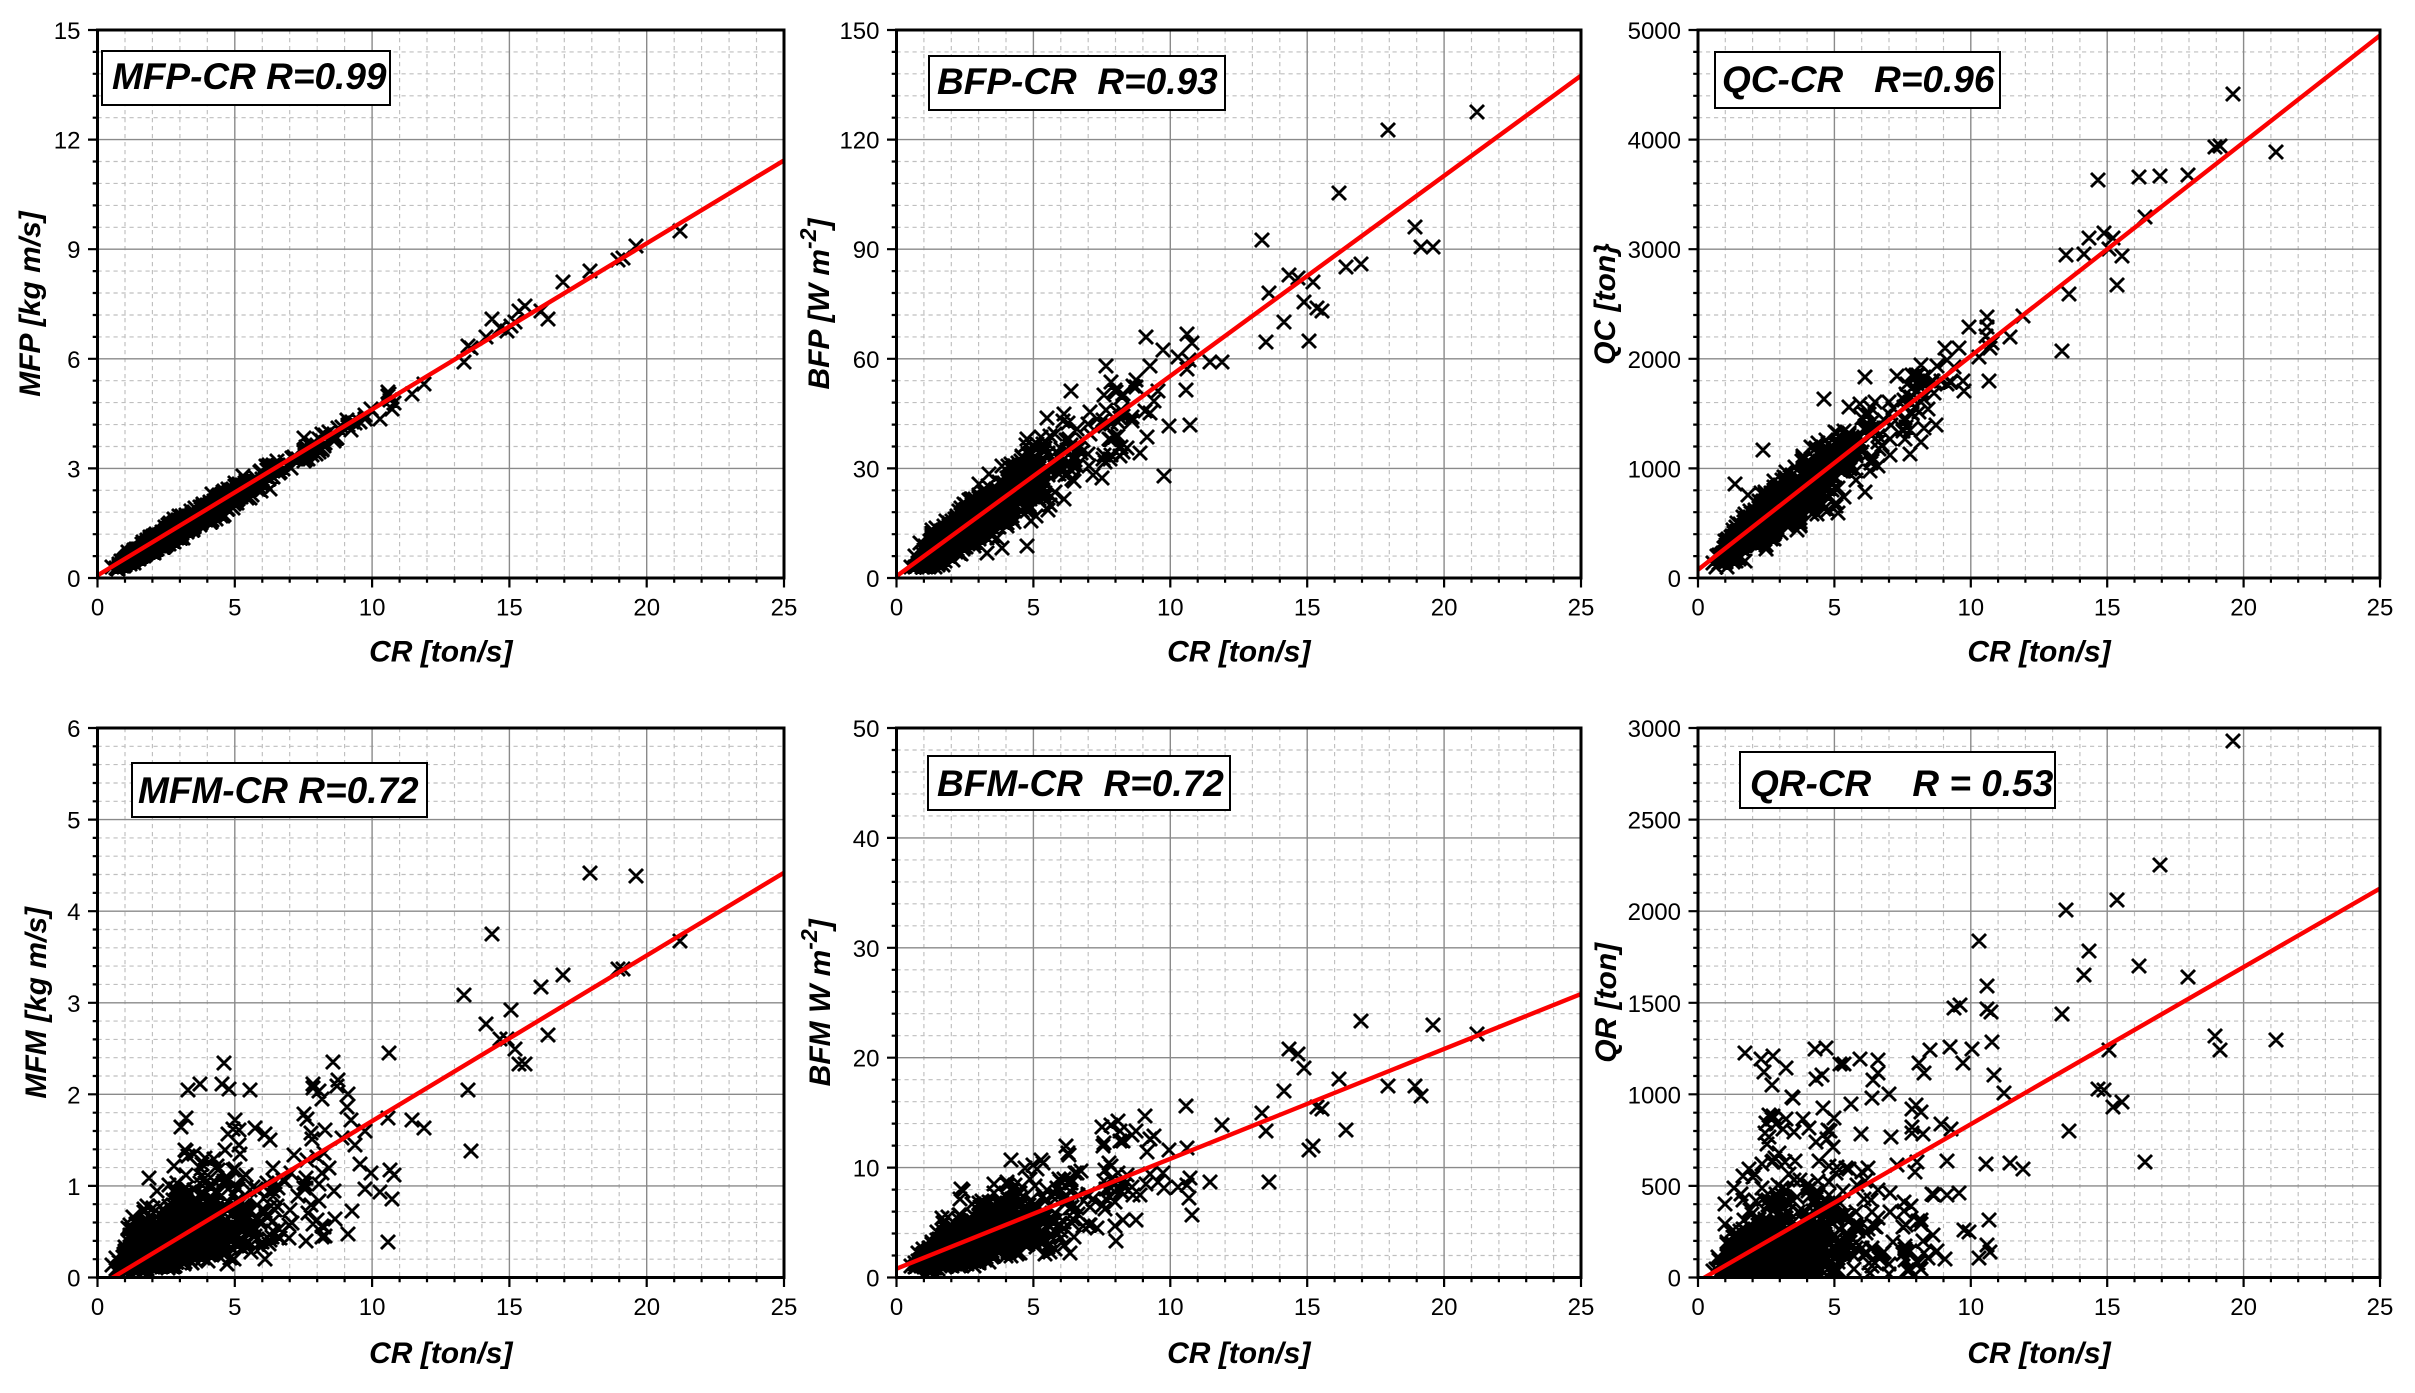  I want to click on svg-text: 12, so click(67, 141).